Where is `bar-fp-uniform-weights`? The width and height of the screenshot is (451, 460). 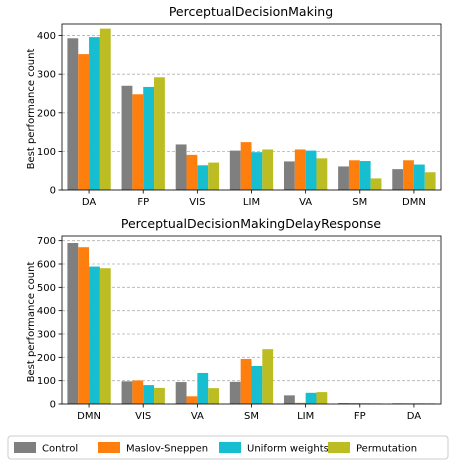
bar-fp-uniform-weights is located at coordinates (149, 138).